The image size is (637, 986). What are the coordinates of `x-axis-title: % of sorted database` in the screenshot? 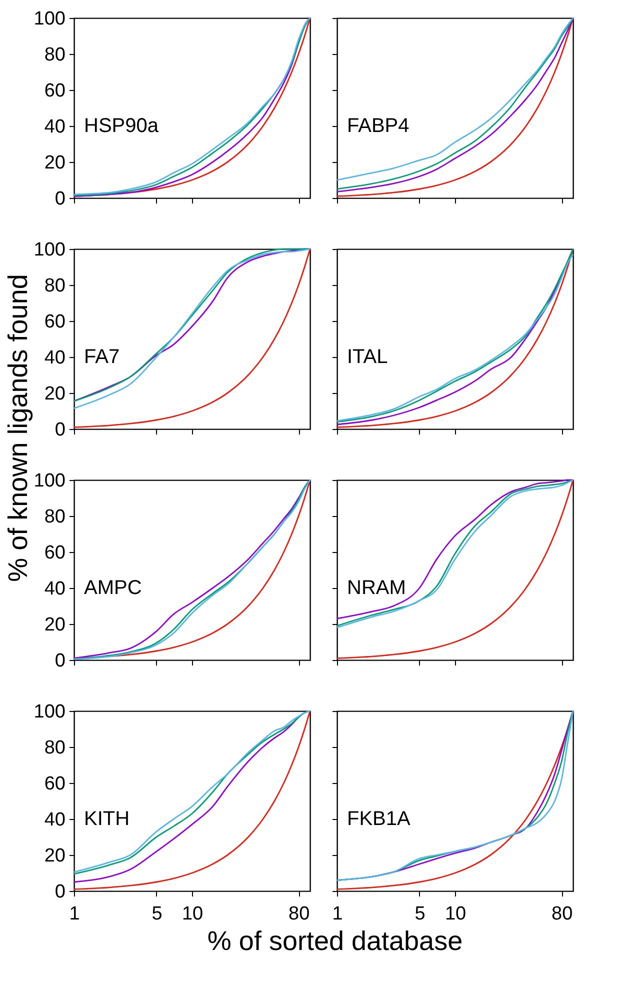 It's located at (335, 941).